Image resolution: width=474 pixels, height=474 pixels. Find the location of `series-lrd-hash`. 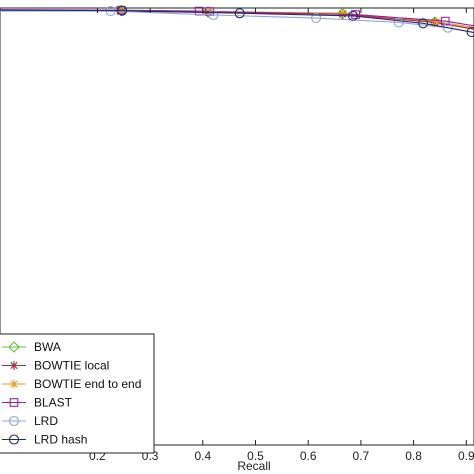

series-lrd-hash is located at coordinates (237, 21).